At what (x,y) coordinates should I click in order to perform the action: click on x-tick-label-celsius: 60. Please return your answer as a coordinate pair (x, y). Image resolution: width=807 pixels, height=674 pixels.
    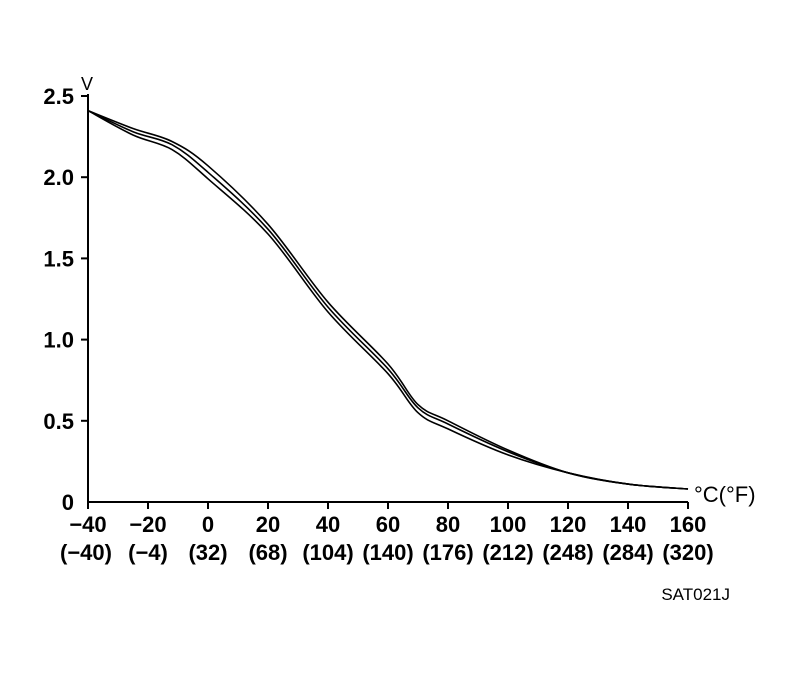
    Looking at the image, I should click on (388, 524).